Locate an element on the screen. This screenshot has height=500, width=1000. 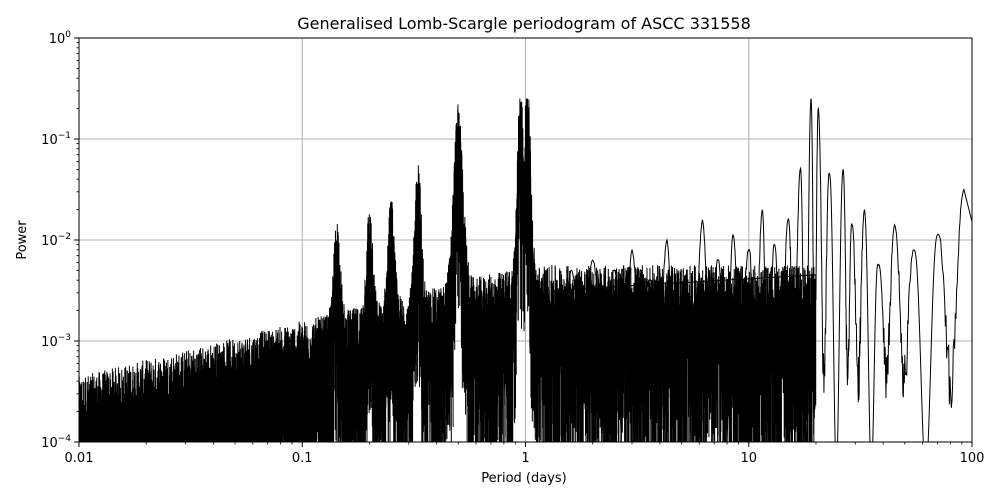
x-tick-label: 100 is located at coordinates (972, 458).